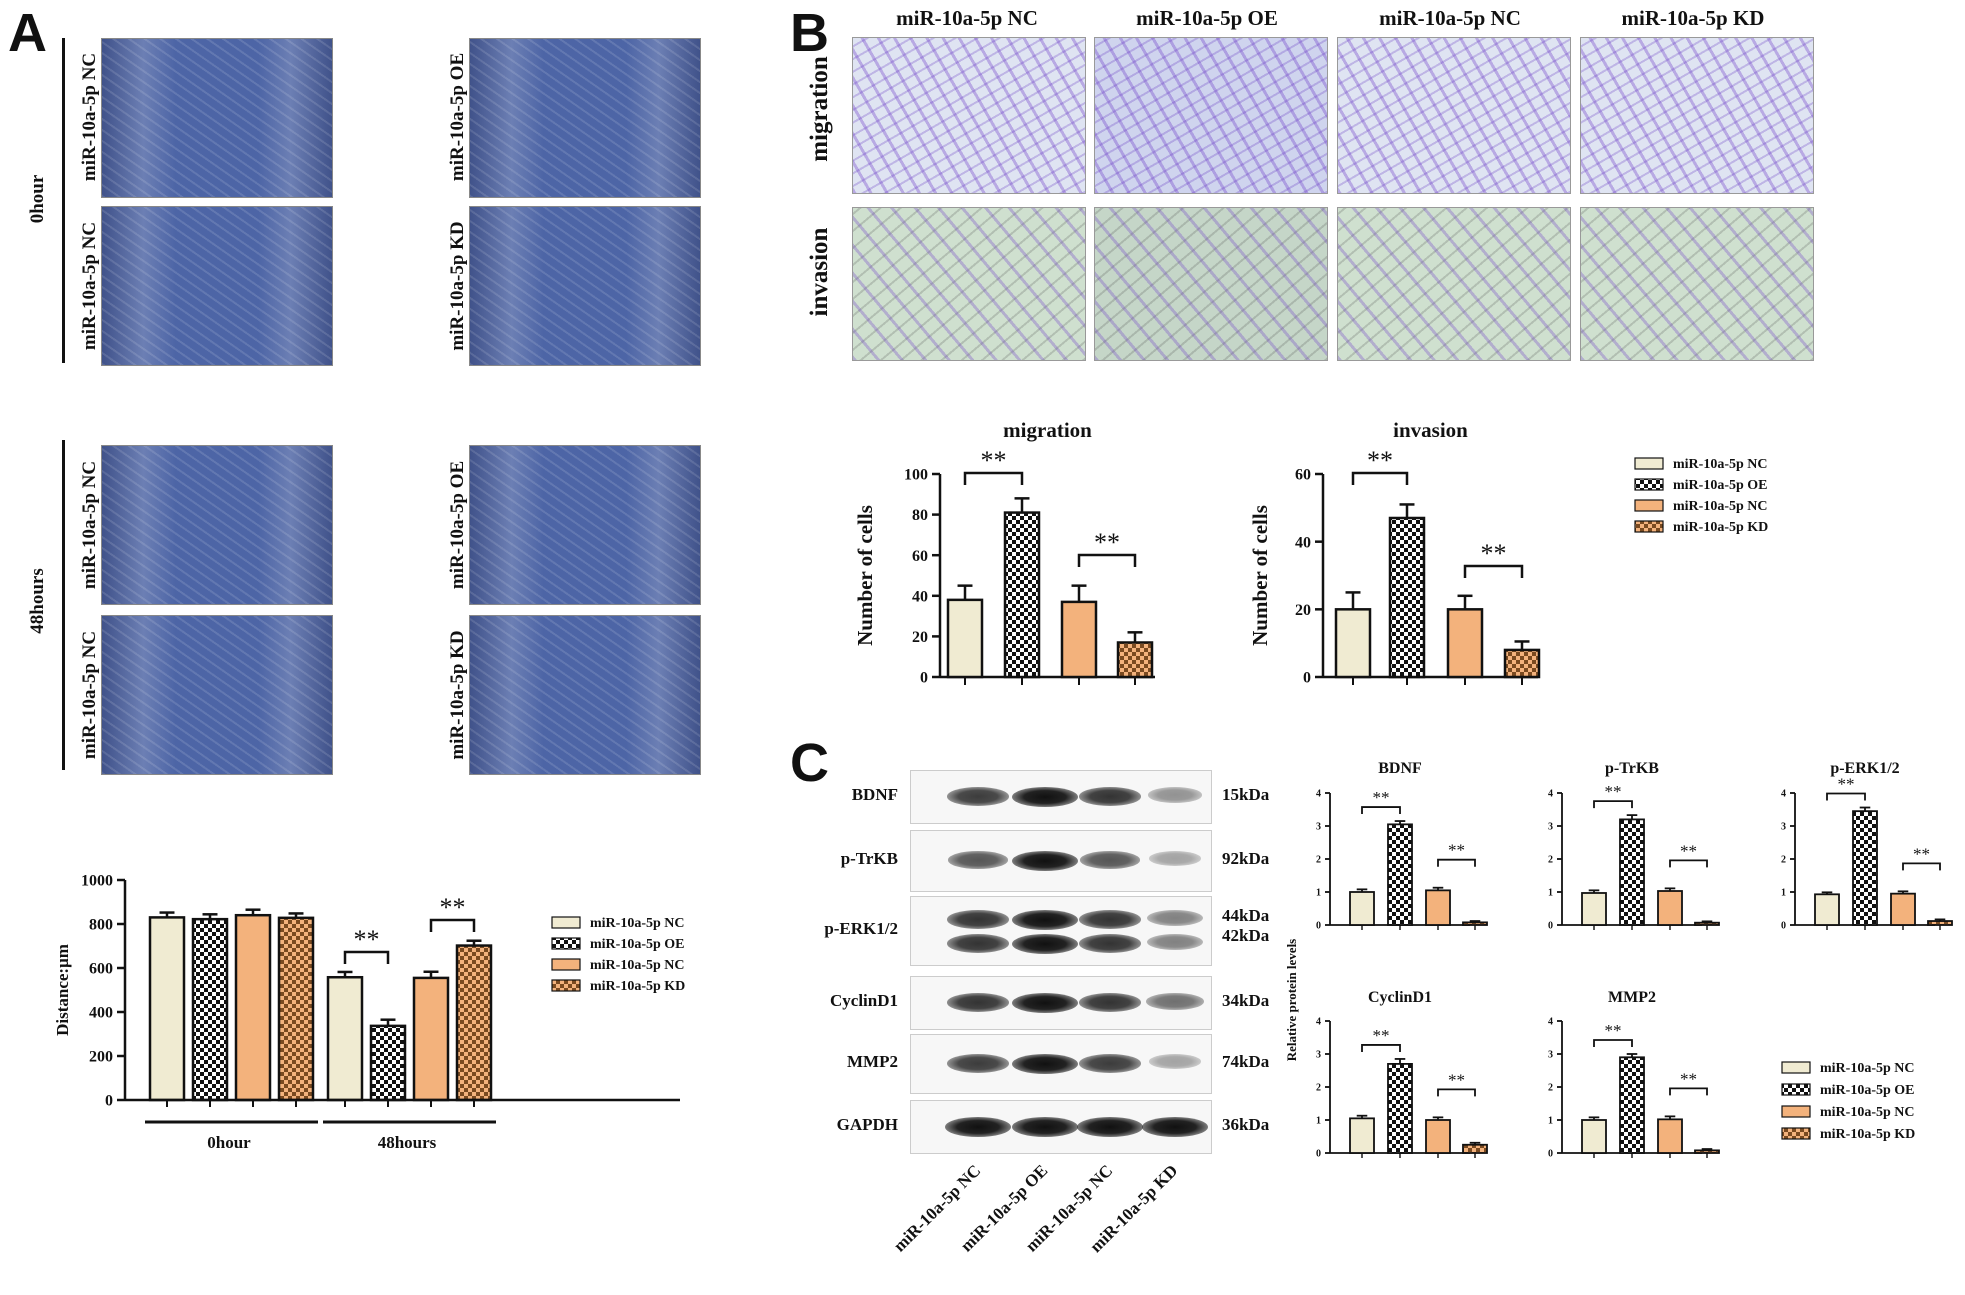 The width and height of the screenshot is (1965, 1295). I want to click on y-tick-label: 600, so click(101, 969).